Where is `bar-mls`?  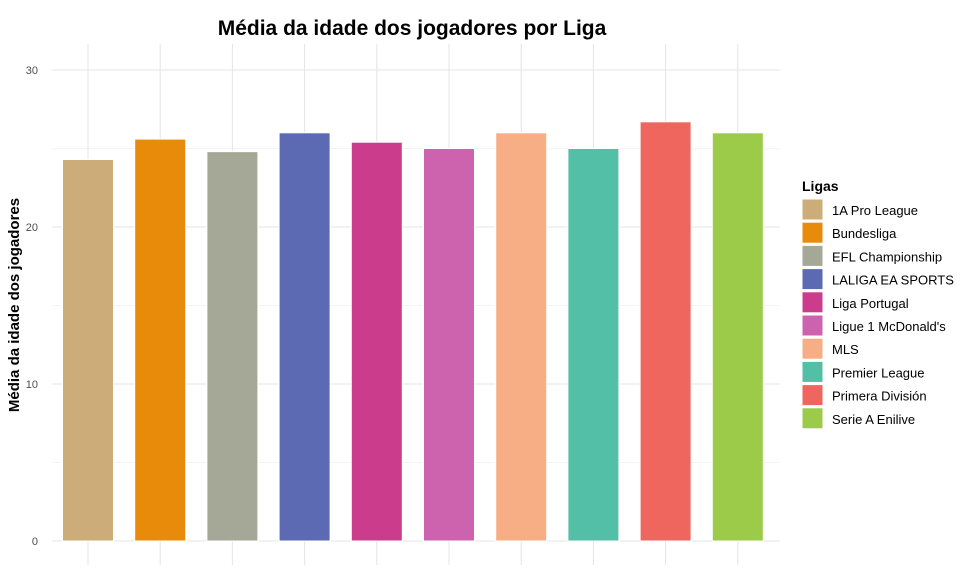
bar-mls is located at coordinates (521, 337).